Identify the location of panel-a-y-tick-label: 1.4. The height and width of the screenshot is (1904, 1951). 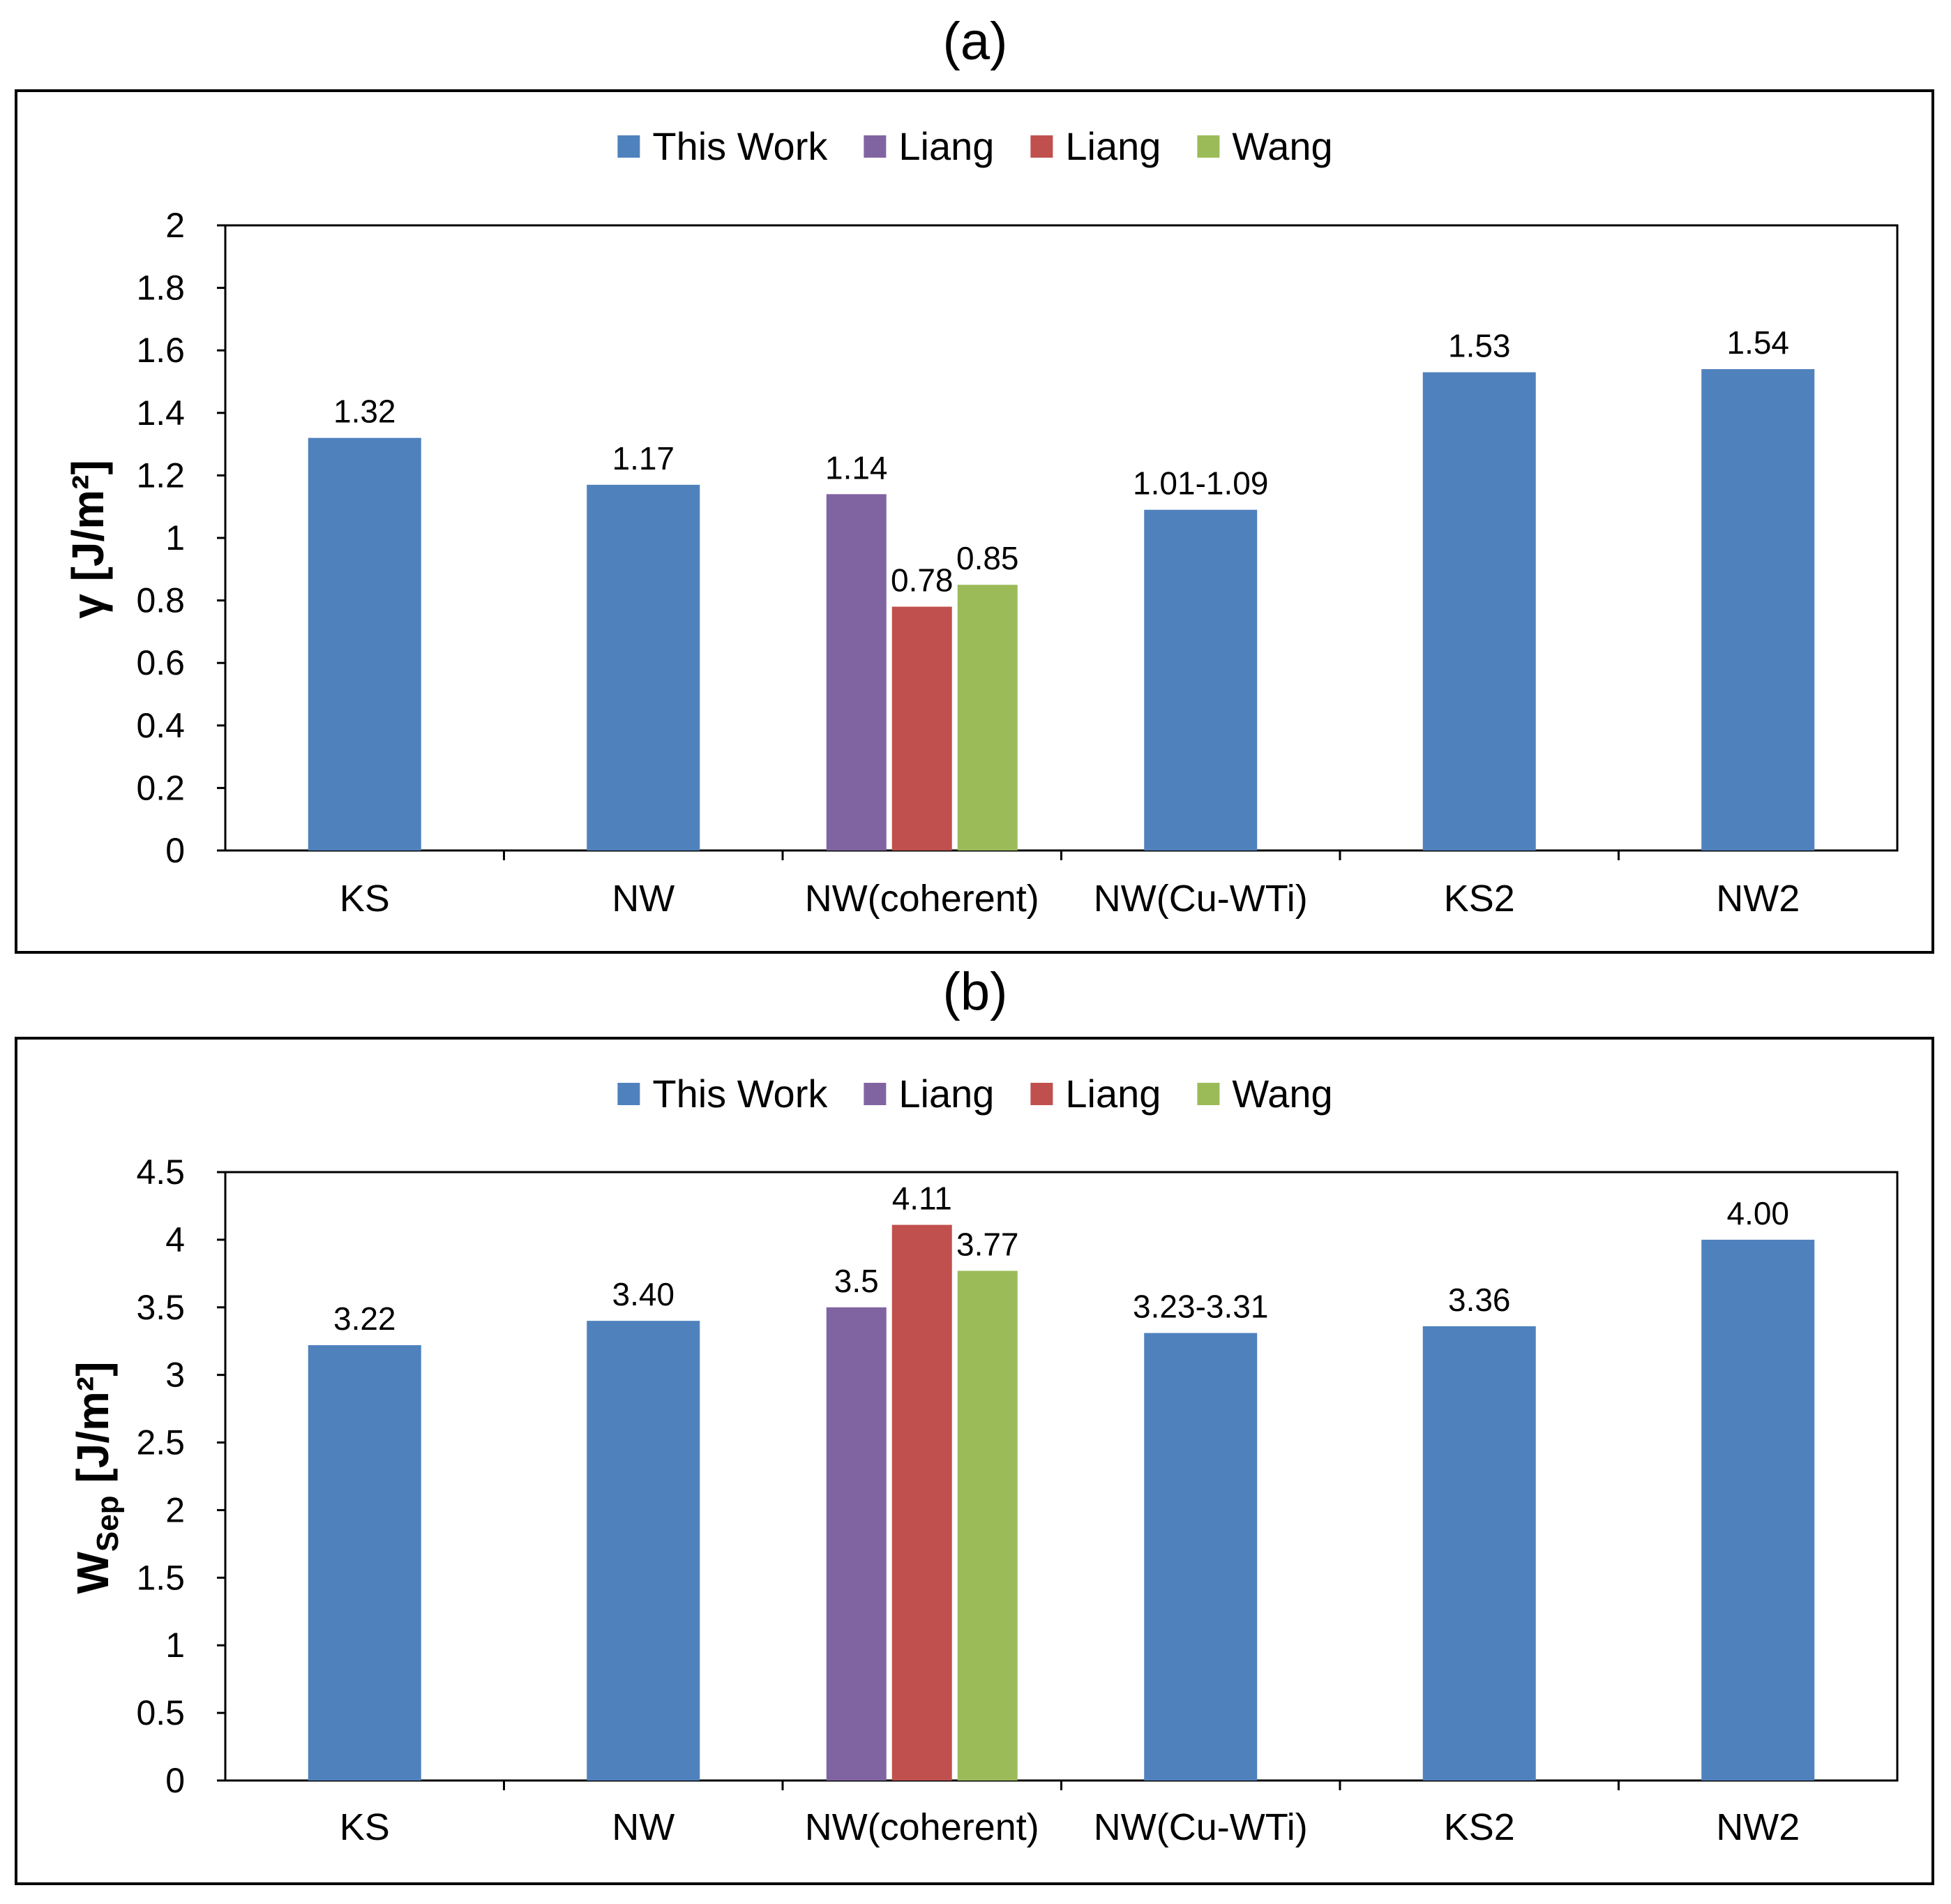
(160, 413).